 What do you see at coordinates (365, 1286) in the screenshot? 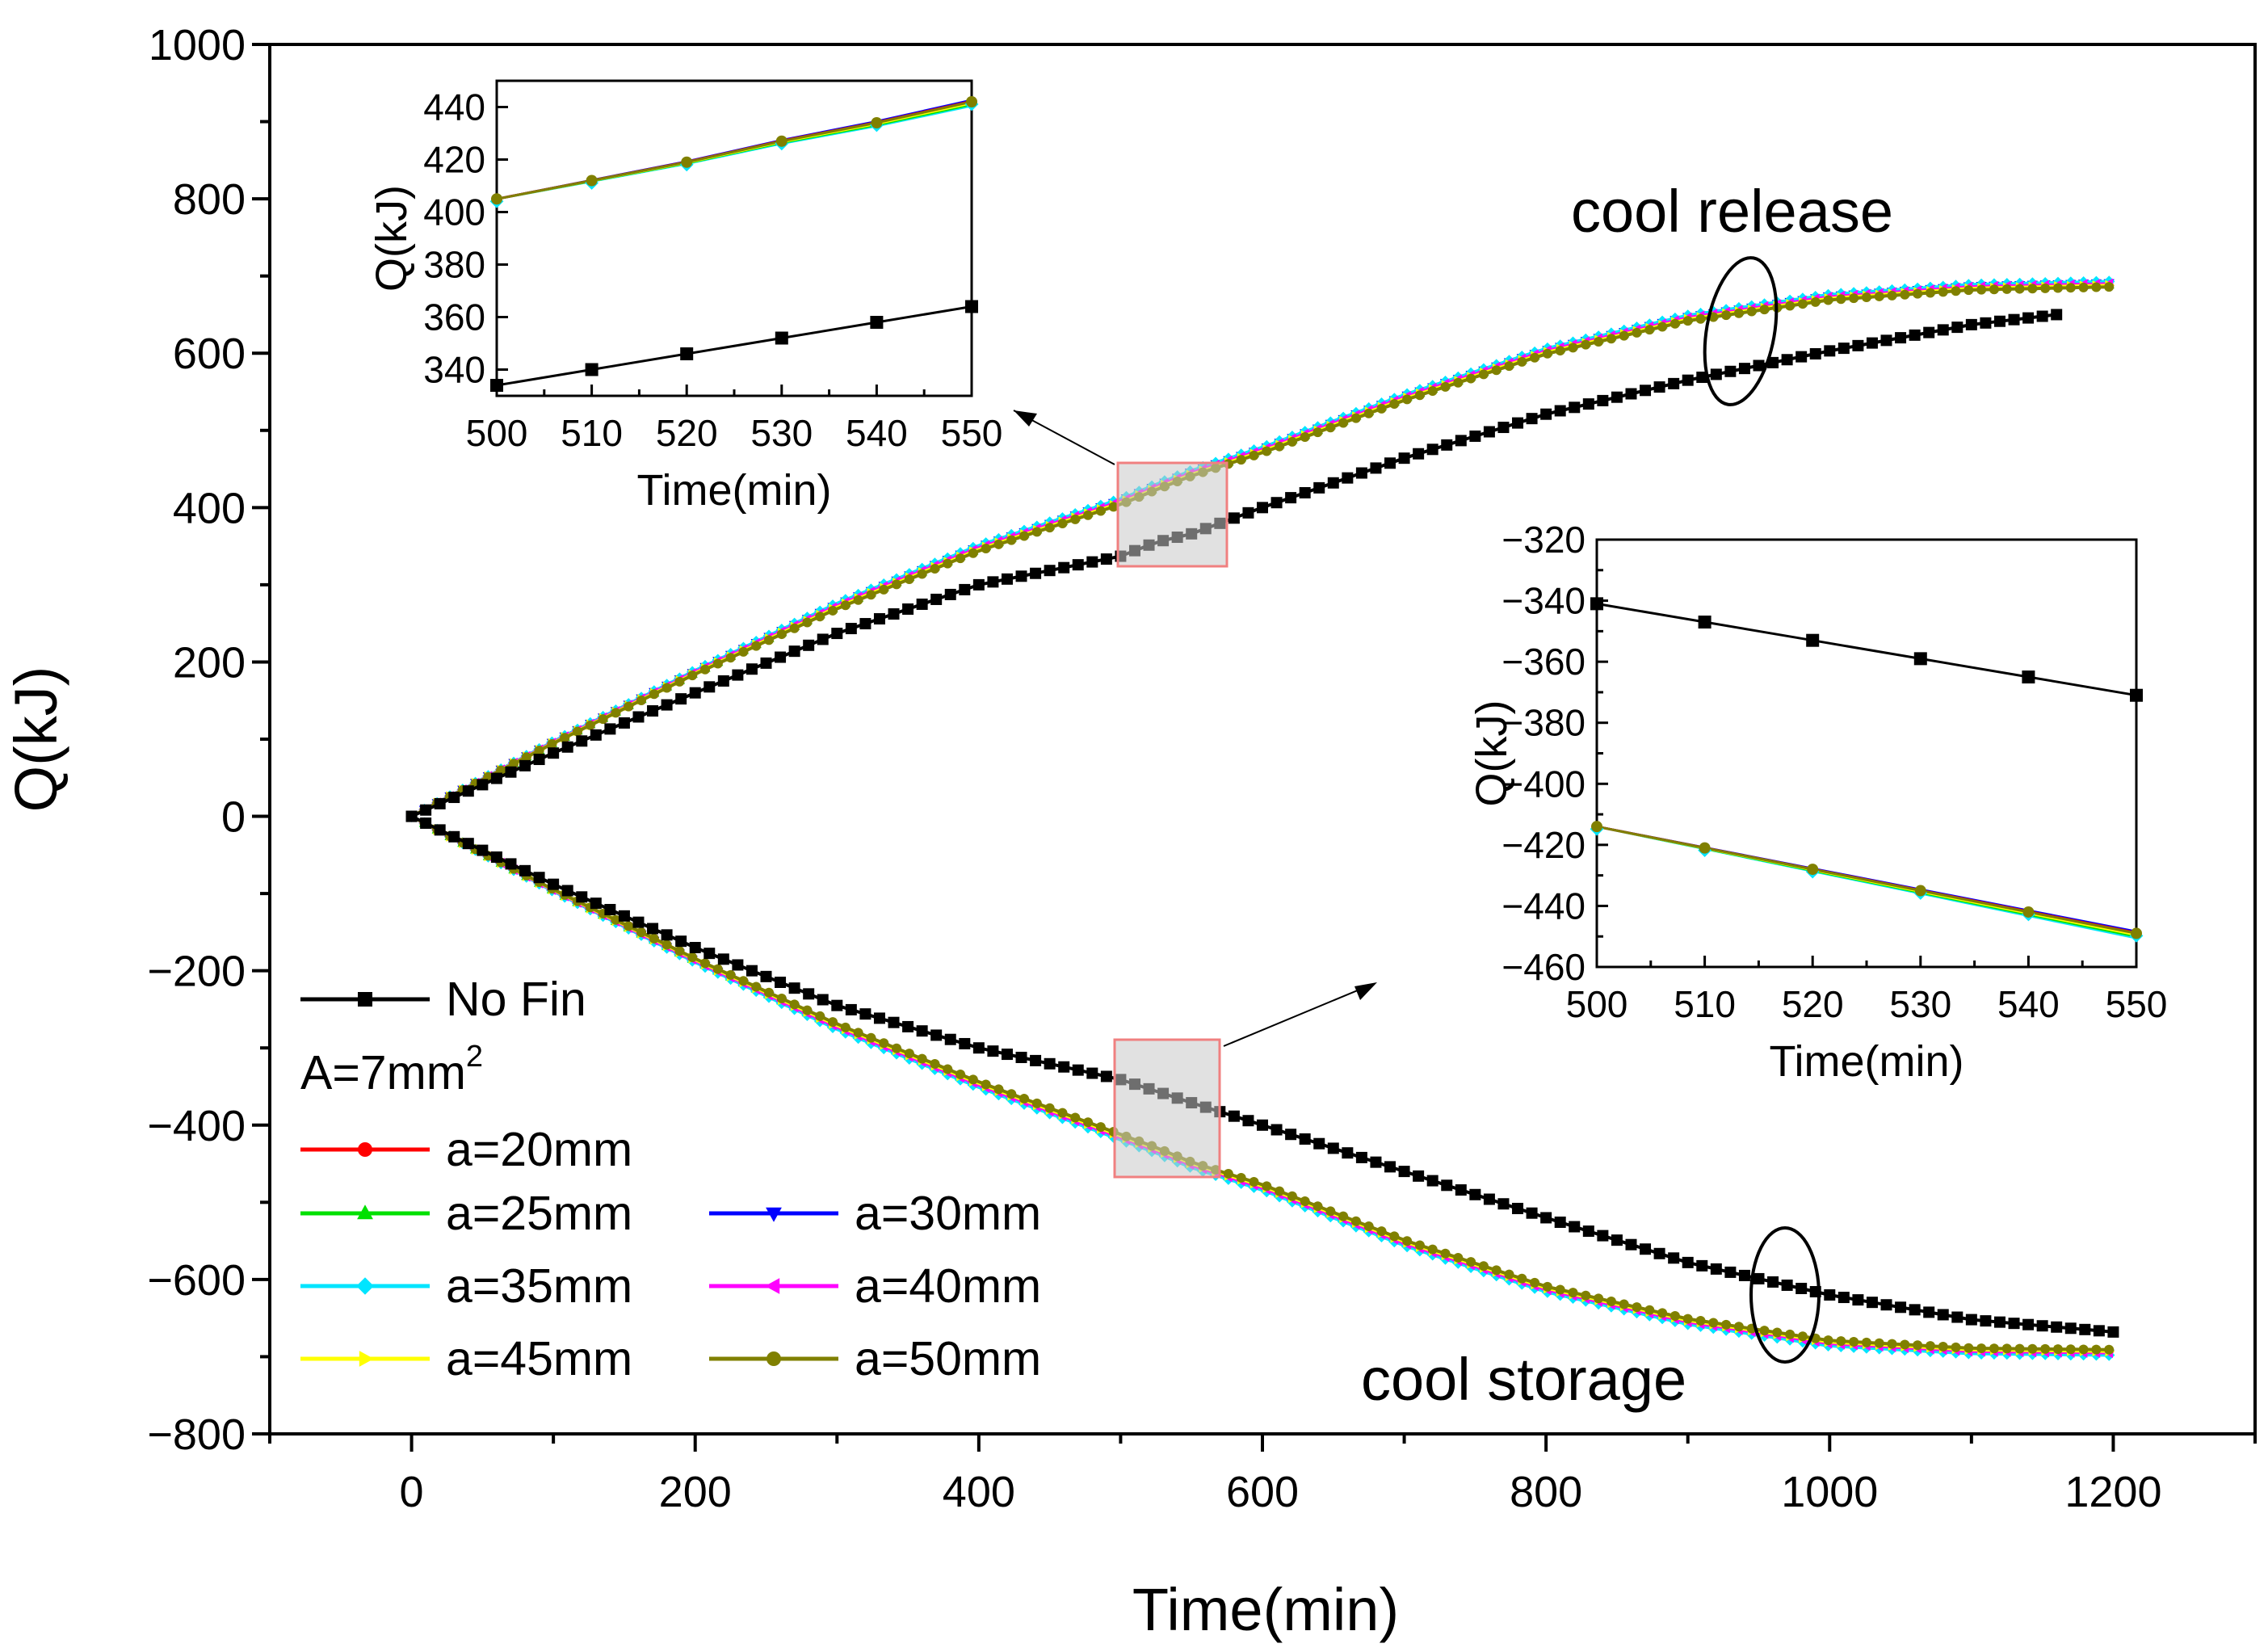
I see `legend-marker-a=35mm` at bounding box center [365, 1286].